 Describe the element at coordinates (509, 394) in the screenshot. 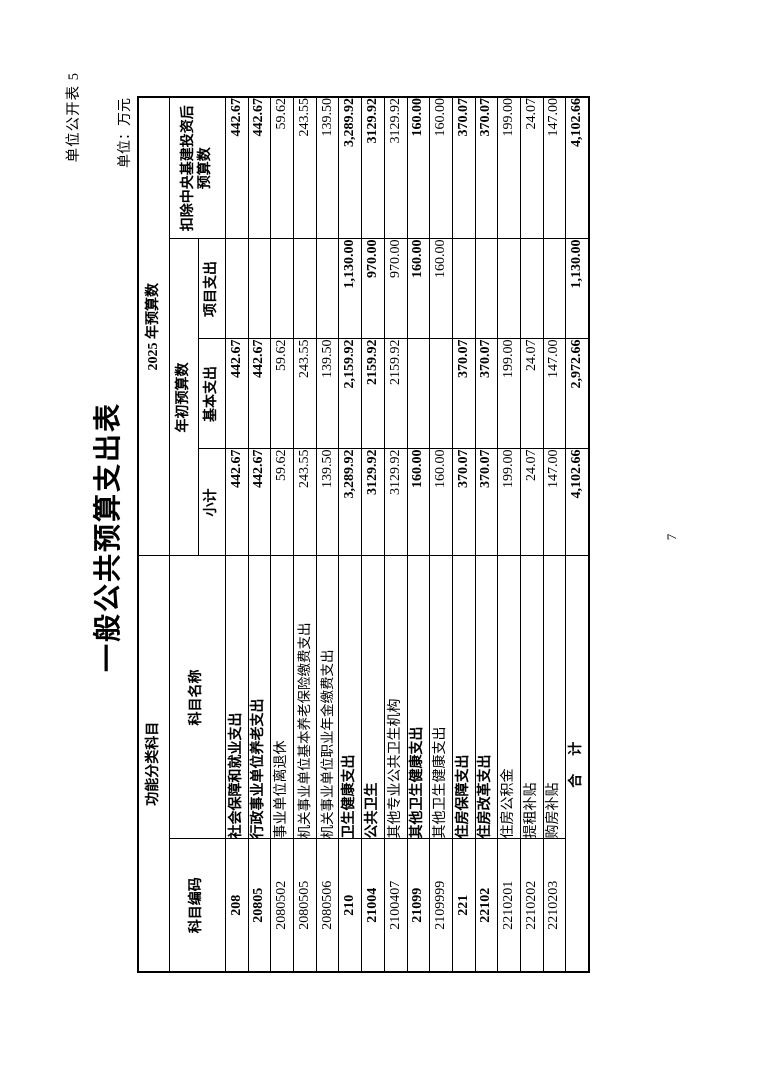

I see `basic-cell: 199.00` at that location.